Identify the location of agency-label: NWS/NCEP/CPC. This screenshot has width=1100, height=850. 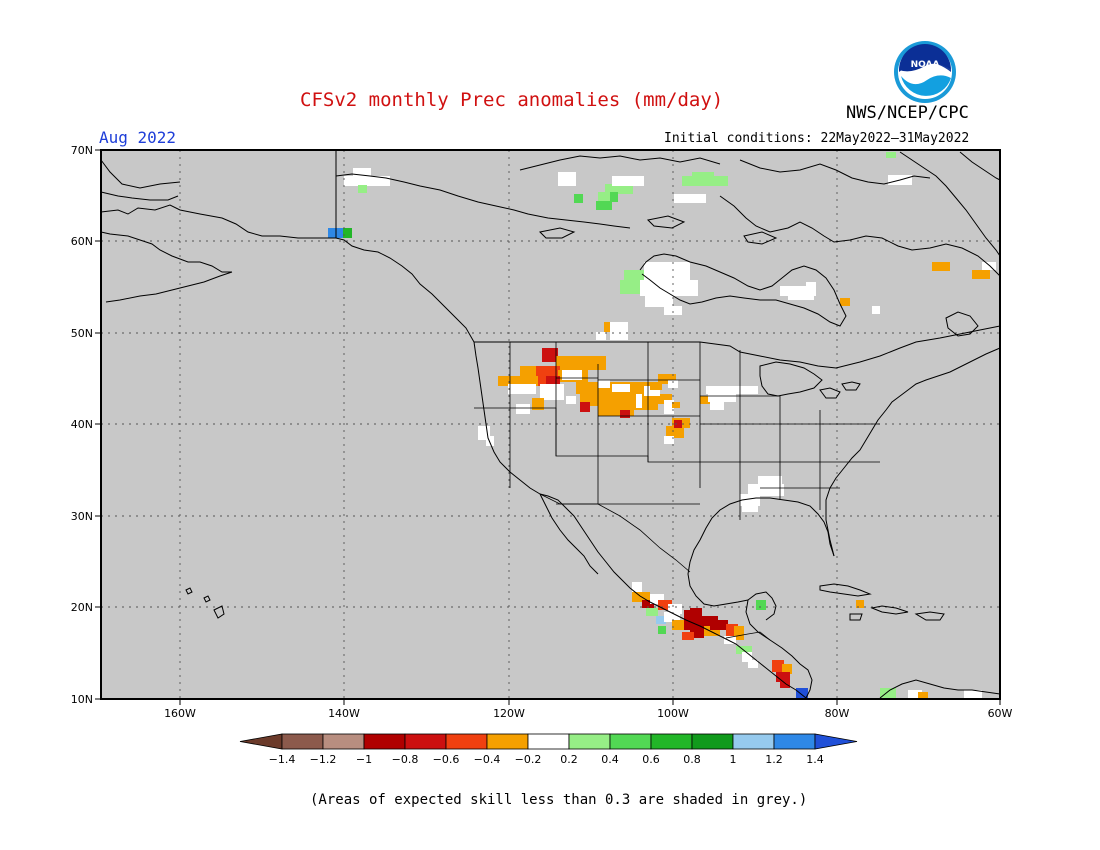
(907, 113).